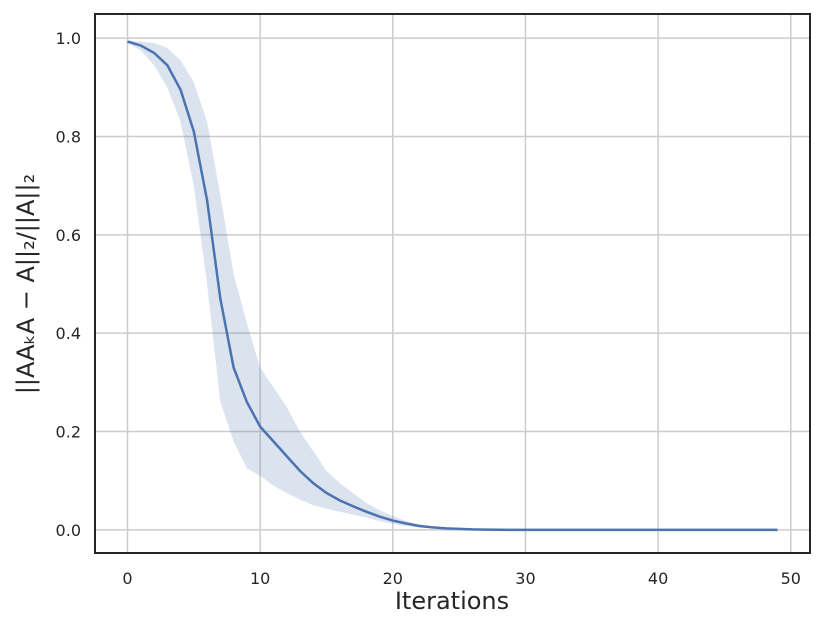 This screenshot has height=623, width=830. I want to click on x-tick-label: 20, so click(393, 578).